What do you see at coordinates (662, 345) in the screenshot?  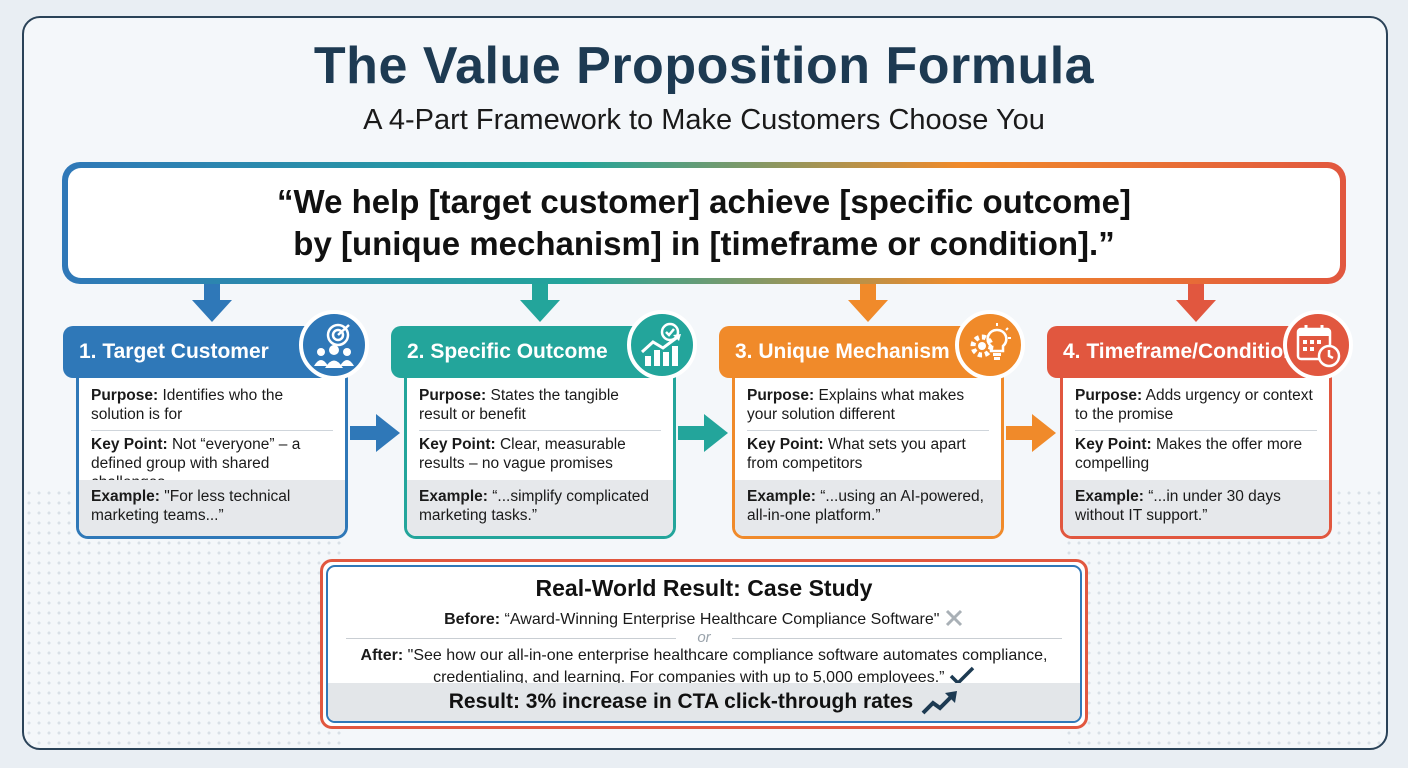 I see `growth-chart-icon` at bounding box center [662, 345].